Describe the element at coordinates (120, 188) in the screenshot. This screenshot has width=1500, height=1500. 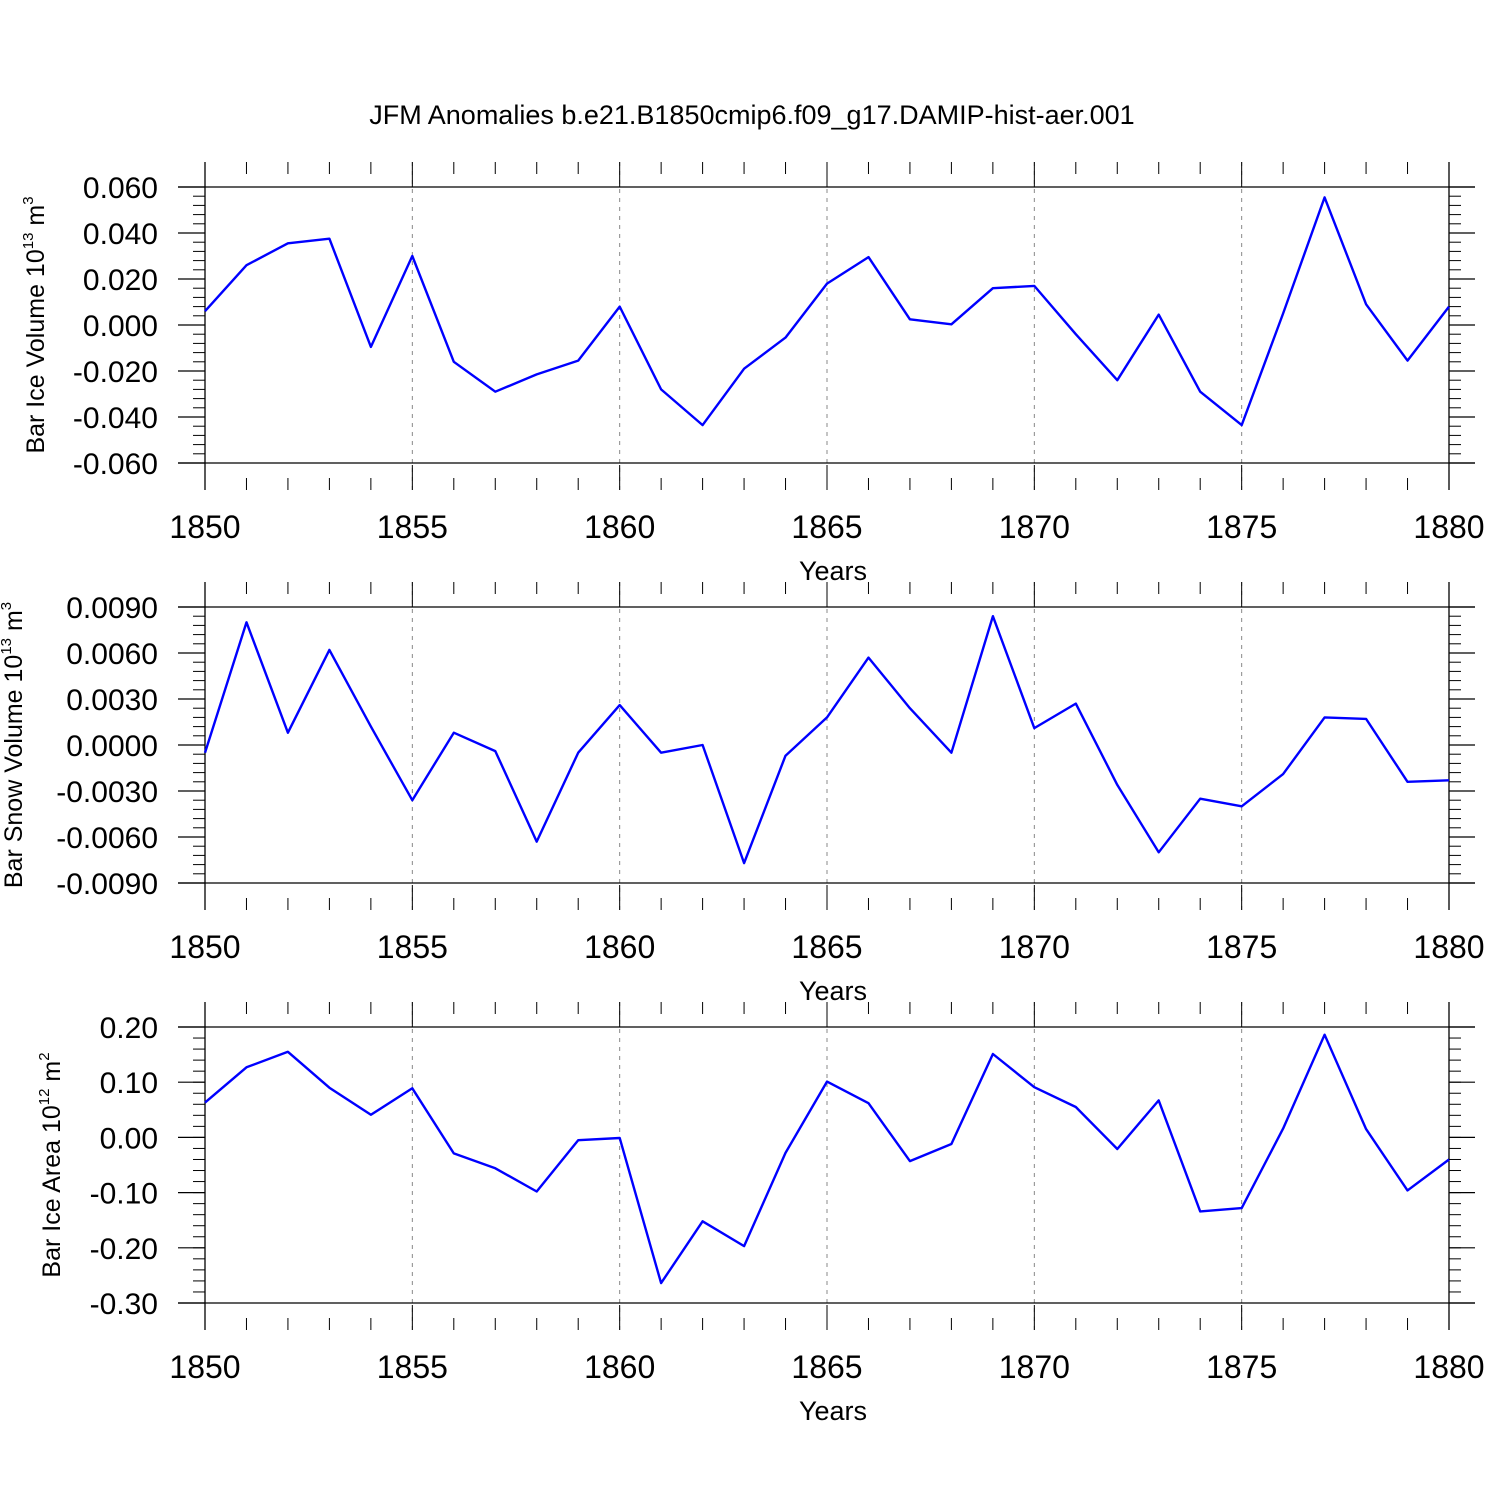
I see `y-tick-label: 0.060` at that location.